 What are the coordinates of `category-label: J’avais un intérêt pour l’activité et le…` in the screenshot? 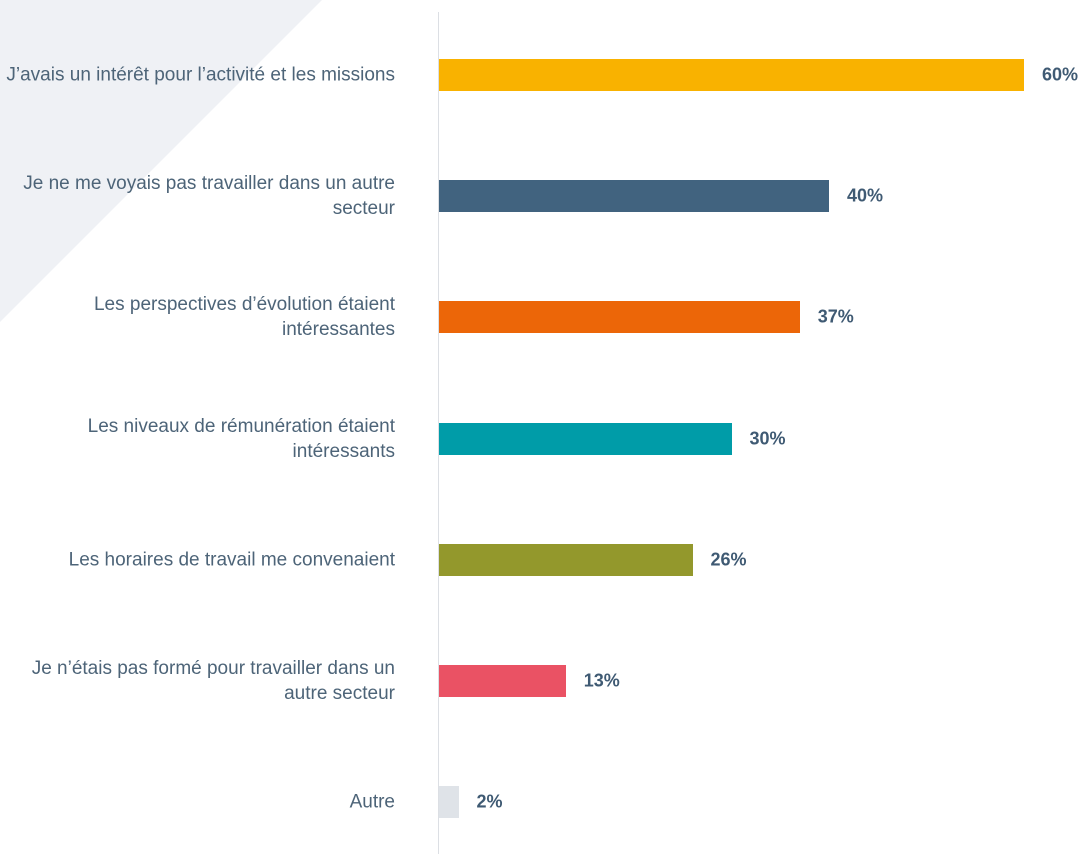 It's located at (200, 75).